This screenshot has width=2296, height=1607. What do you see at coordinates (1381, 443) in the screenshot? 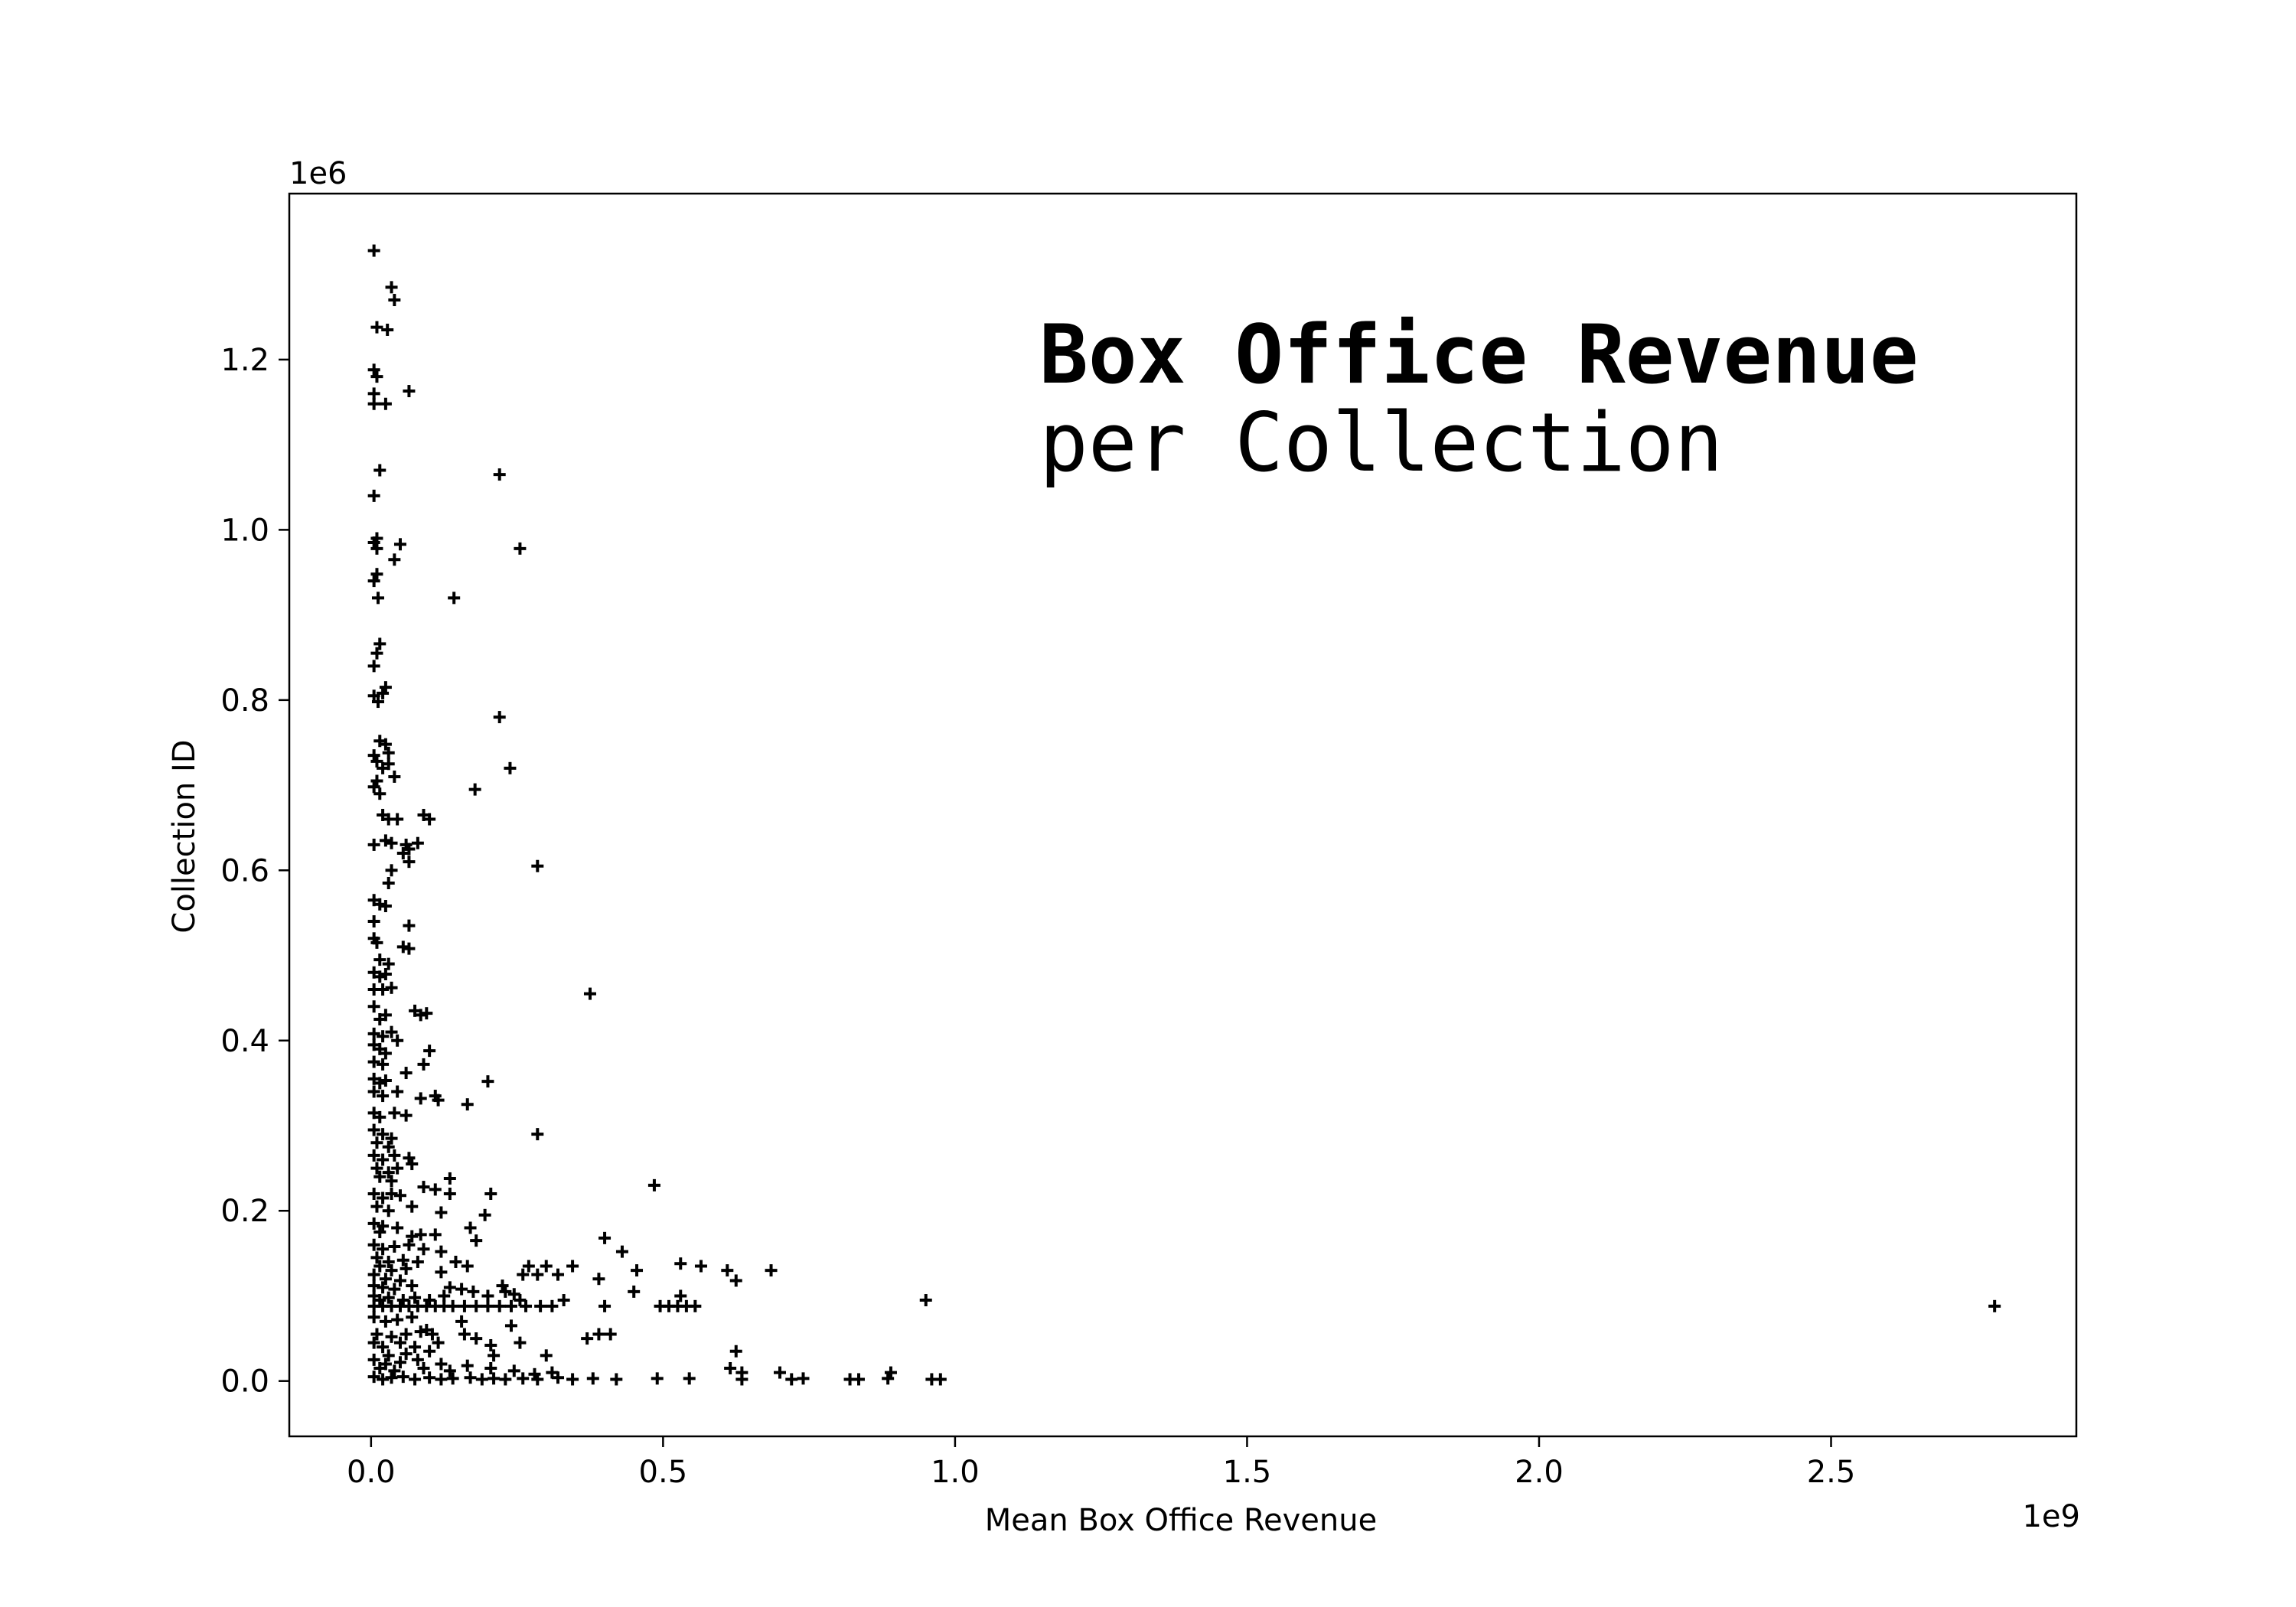
I see `chart-subtitle: per Collection` at bounding box center [1381, 443].